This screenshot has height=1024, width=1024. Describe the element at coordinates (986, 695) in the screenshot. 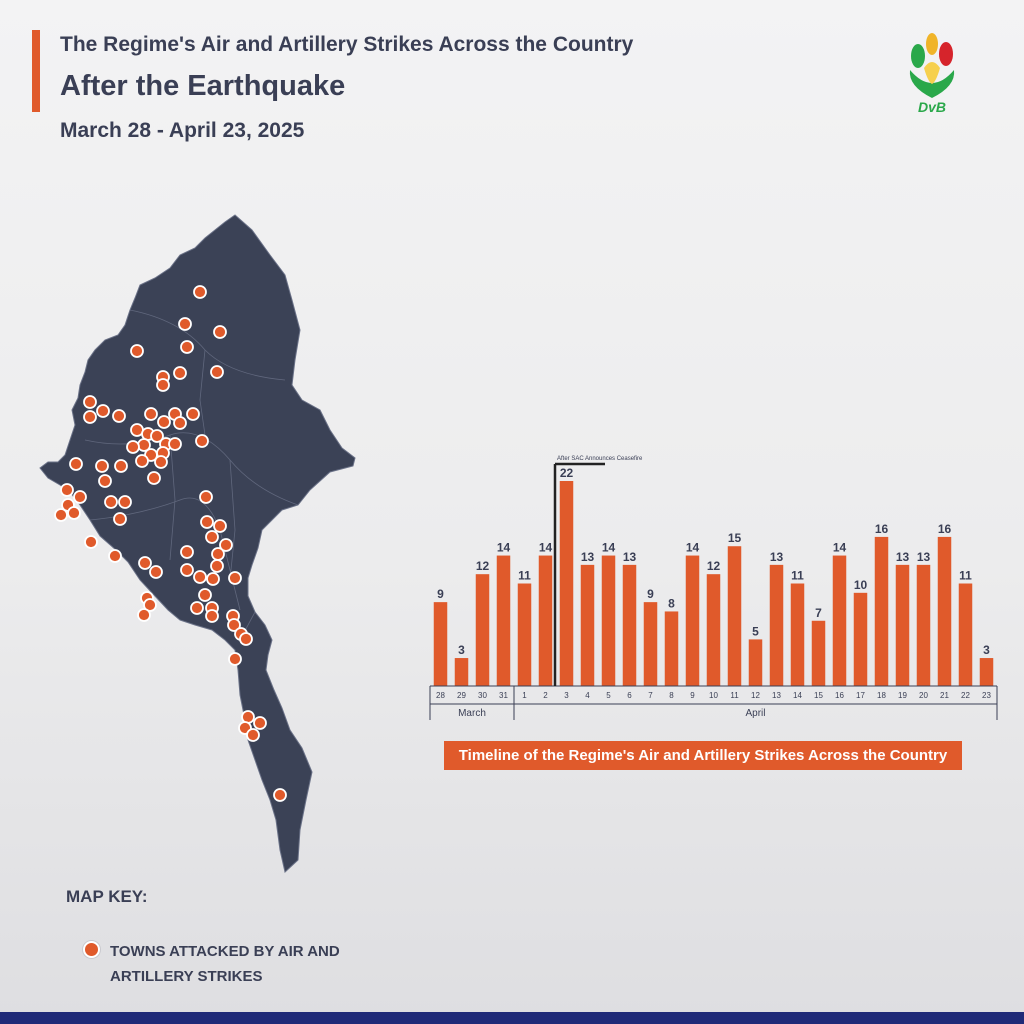

I see `tick-label: 23` at that location.